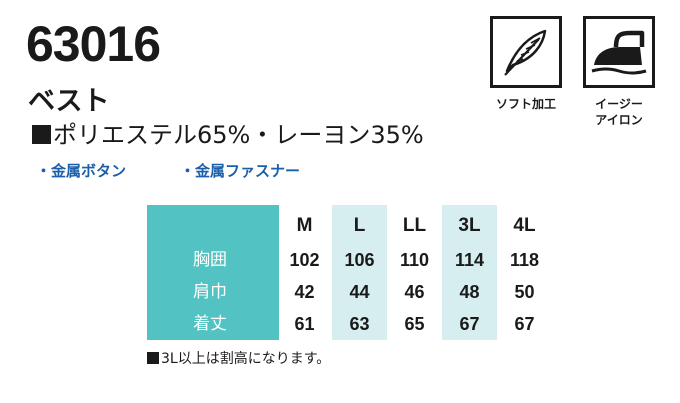  Describe the element at coordinates (210, 260) in the screenshot. I see `row-label-chest: 胸囲` at that location.